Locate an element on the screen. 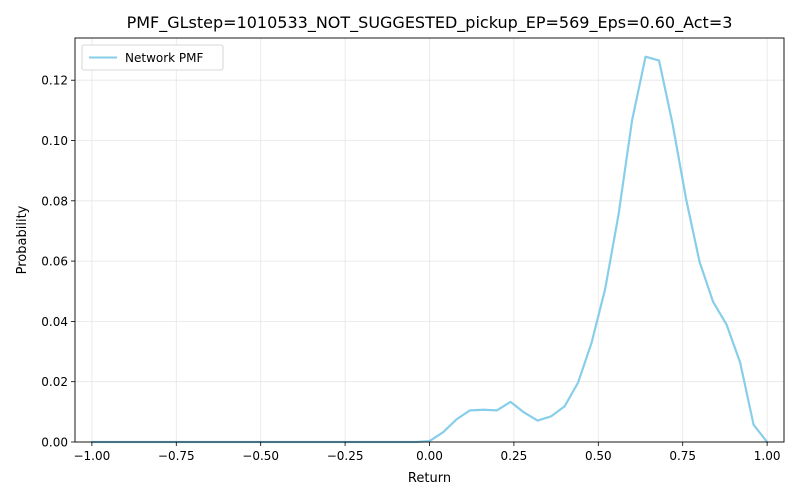 This screenshot has width=800, height=500. x-axis-ticks: −1.00 −0.75 −0.50 −0.25 0.00 0.25 0.50 0.75 1.00 is located at coordinates (426, 452).